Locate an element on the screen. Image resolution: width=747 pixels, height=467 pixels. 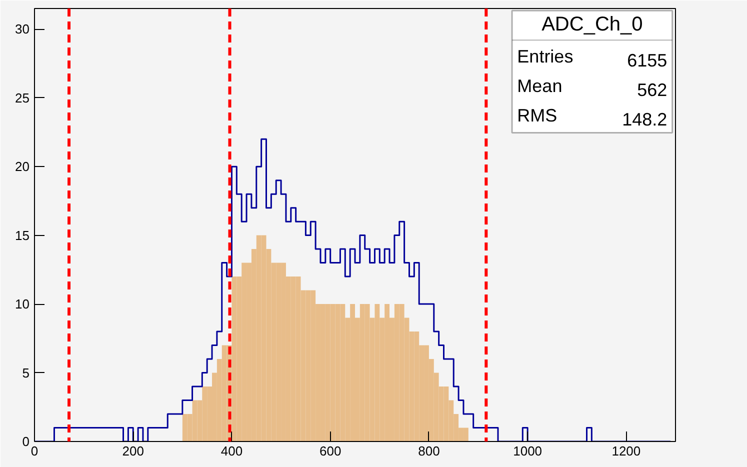
y-tick-label: 20 is located at coordinates (22, 166).